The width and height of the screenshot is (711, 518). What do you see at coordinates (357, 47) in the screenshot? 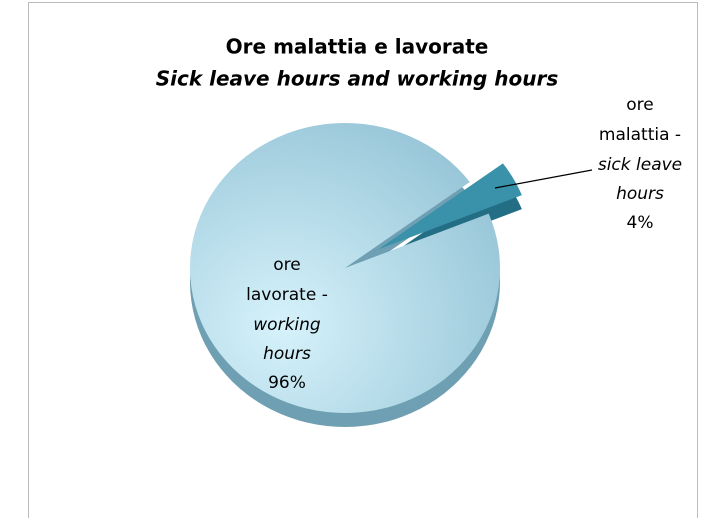
I see `chart-title: Ore malattia e lavorate` at bounding box center [357, 47].